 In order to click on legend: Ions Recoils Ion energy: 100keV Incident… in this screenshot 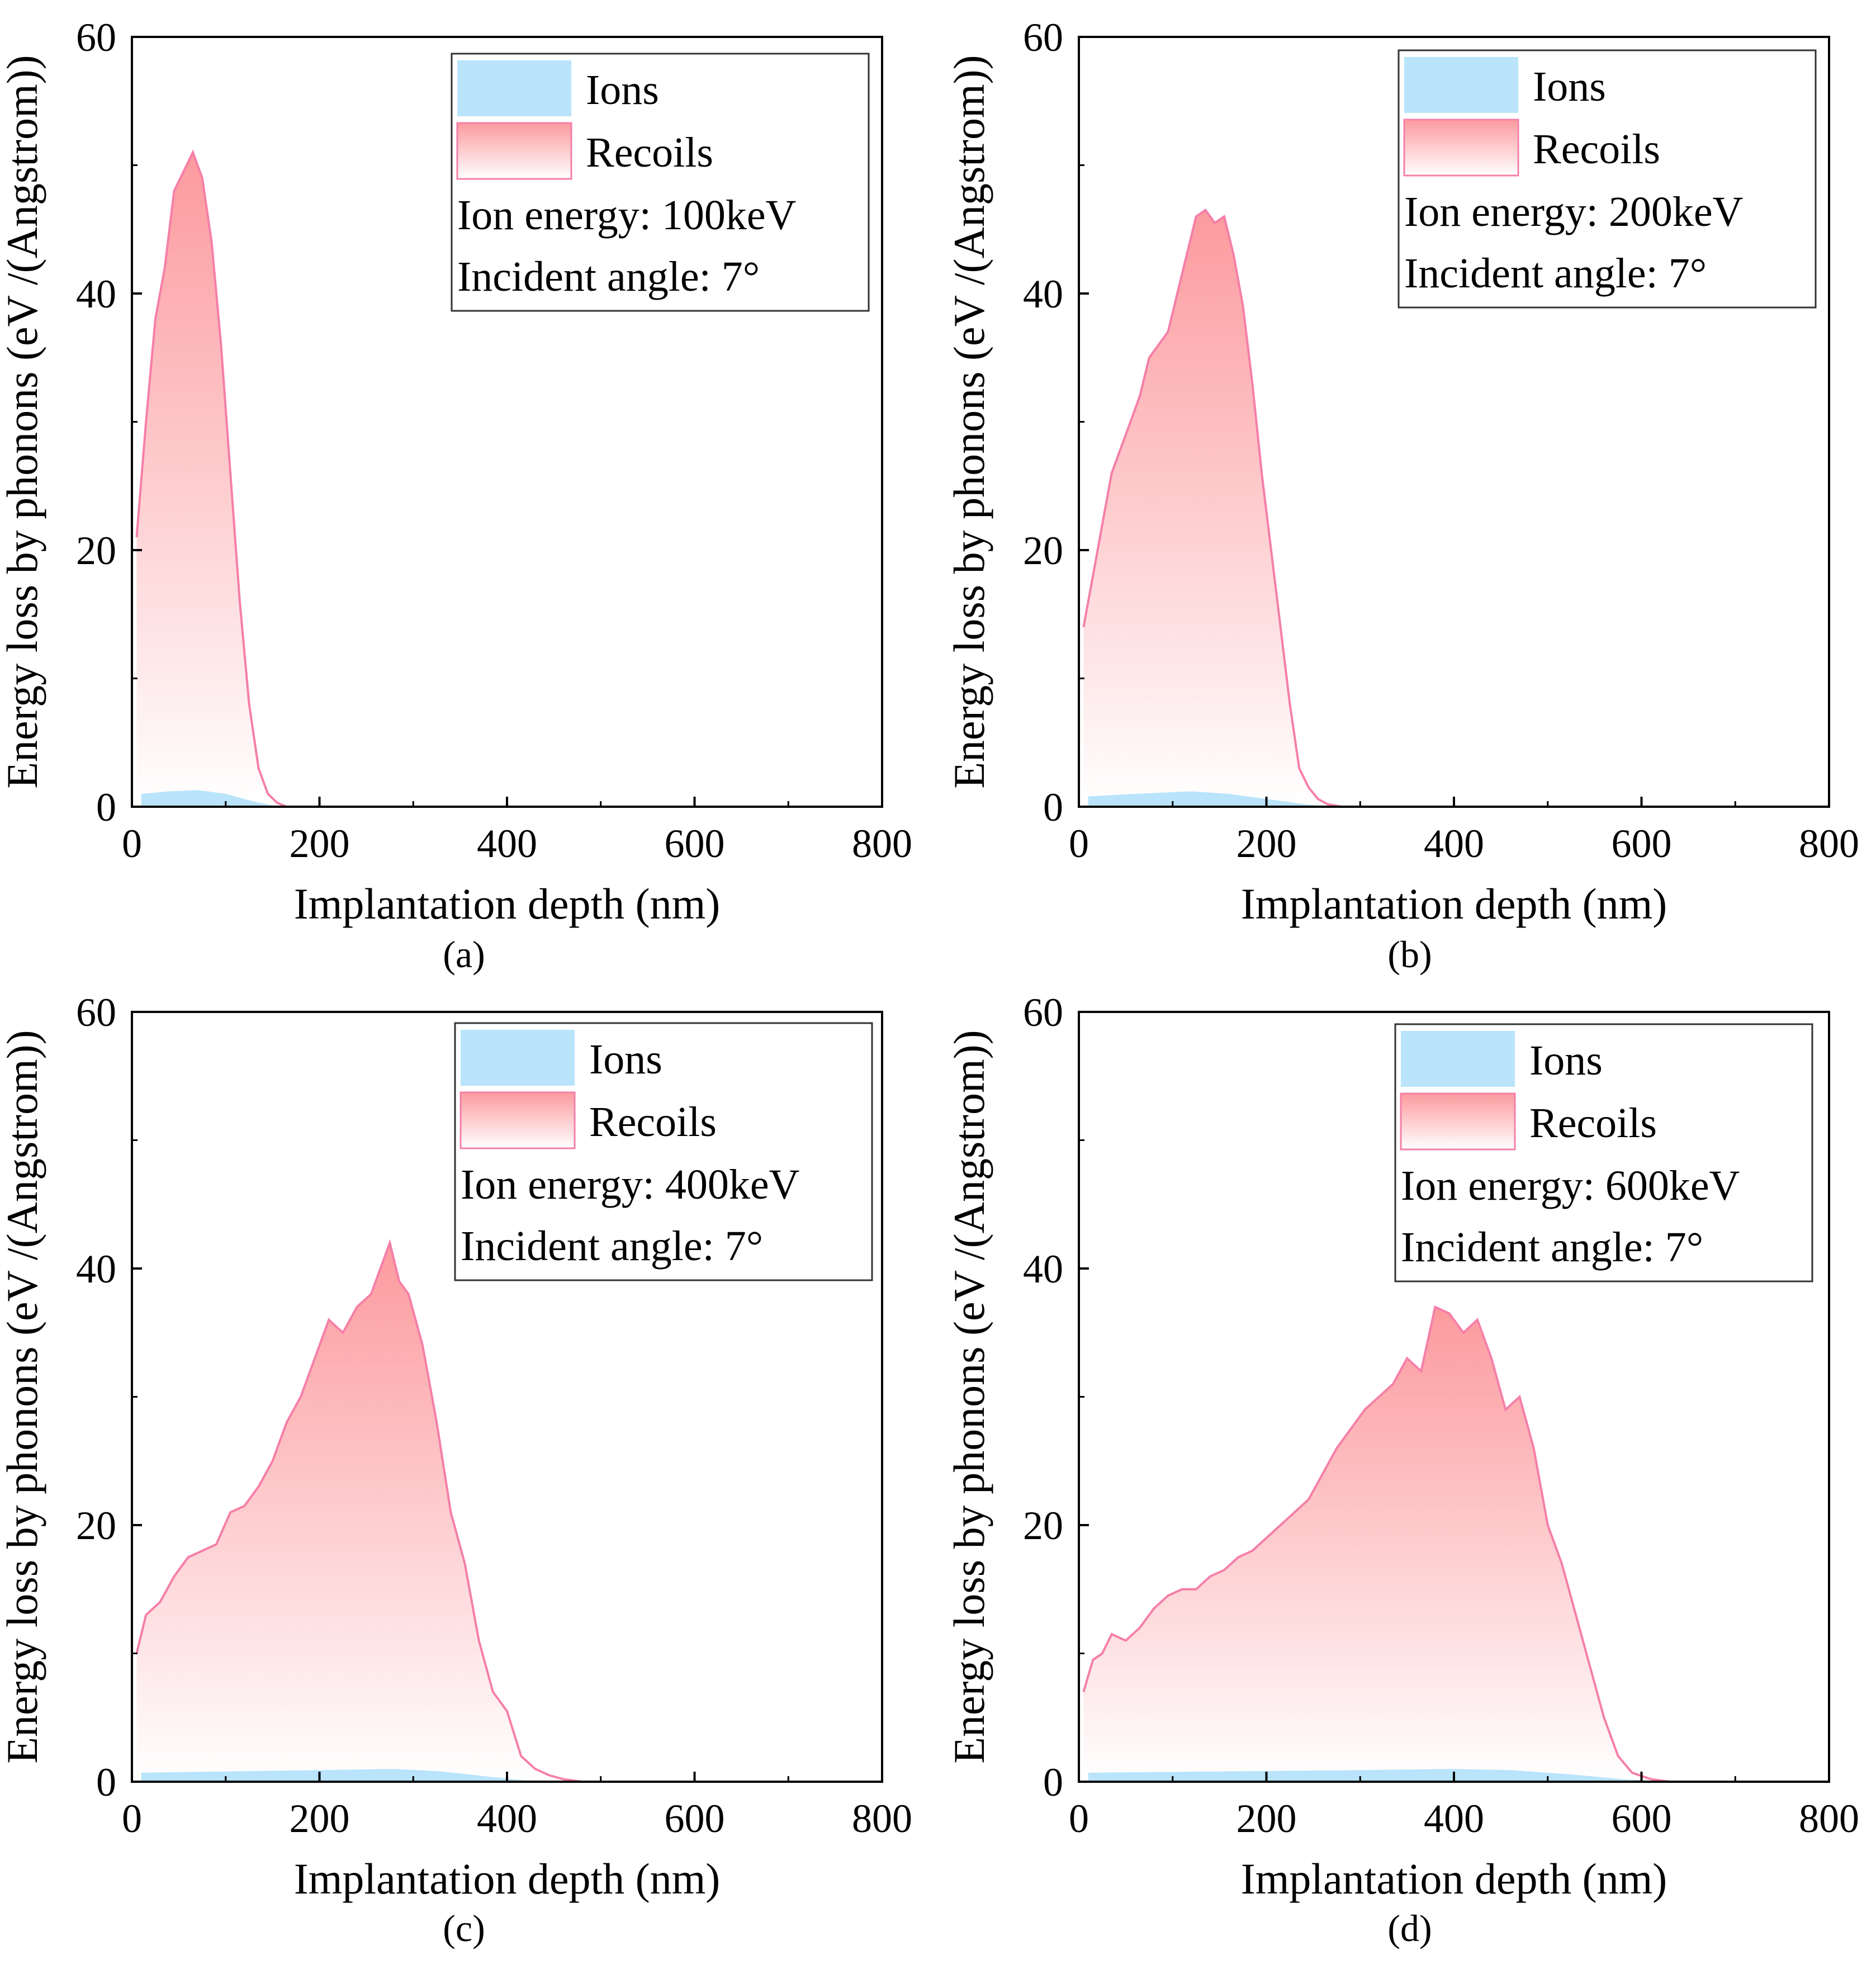, I will do `click(660, 182)`.